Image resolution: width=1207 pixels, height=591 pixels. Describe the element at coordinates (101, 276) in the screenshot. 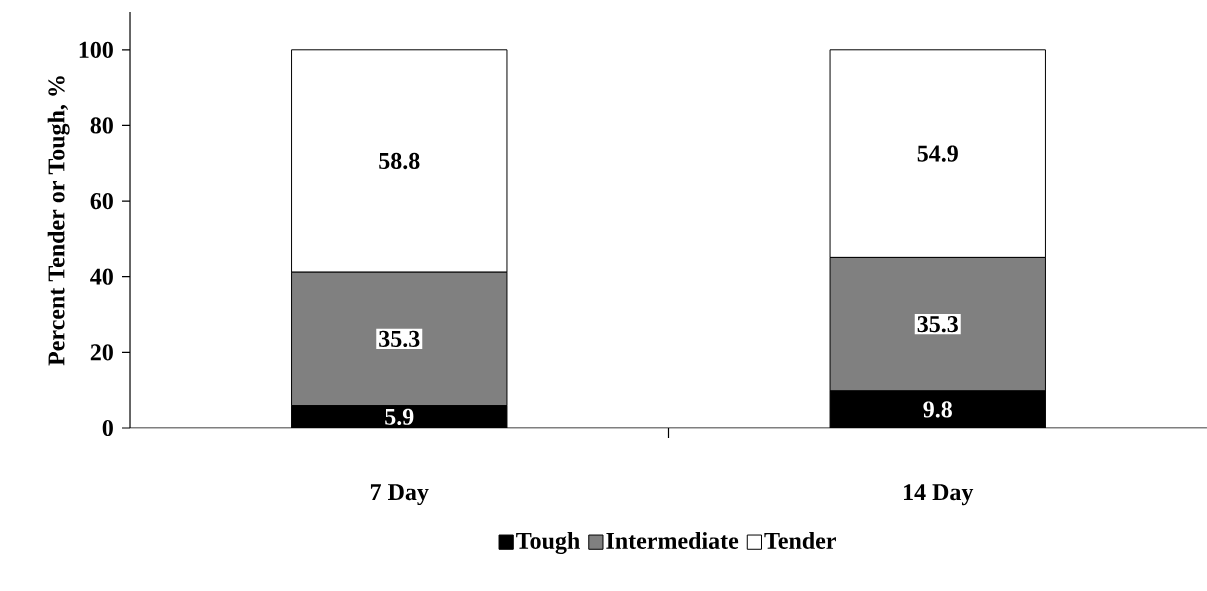

I see `y-tick-label: 40` at that location.